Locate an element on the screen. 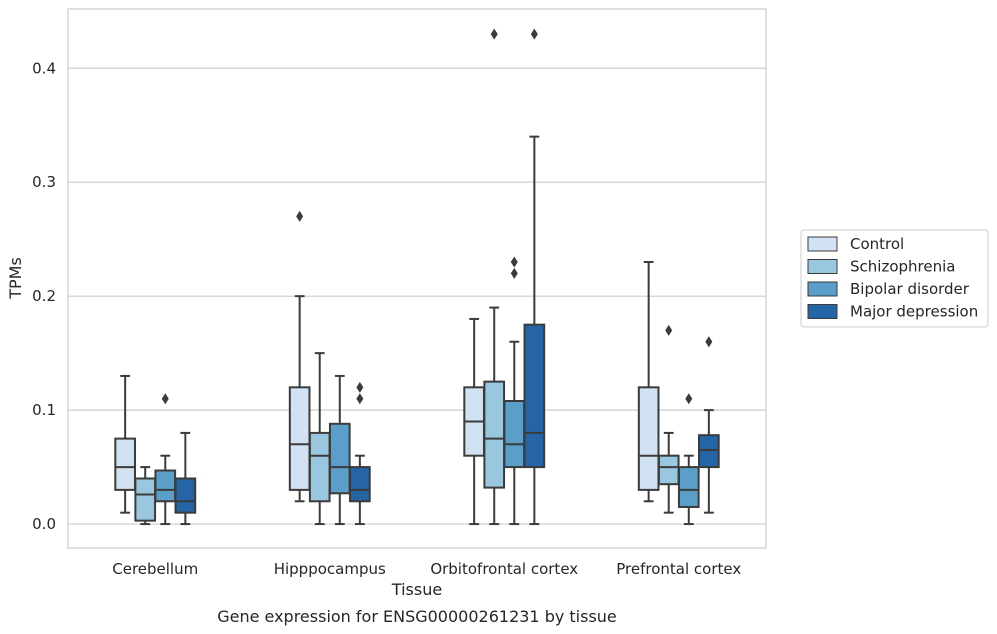 The width and height of the screenshot is (997, 634). y-tick-label: 0.1 is located at coordinates (44, 410).